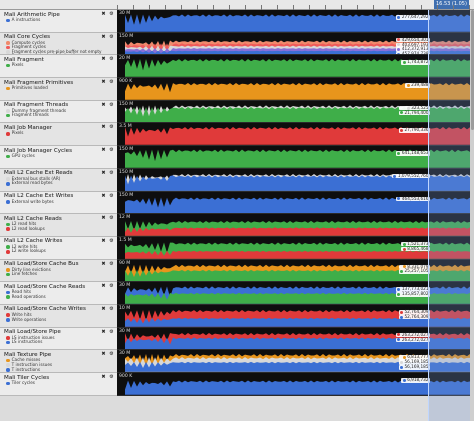 The width and height of the screenshot is (474, 421). What do you see at coordinates (30, 202) in the screenshot?
I see `series-legend-item: External write bytes` at bounding box center [30, 202].